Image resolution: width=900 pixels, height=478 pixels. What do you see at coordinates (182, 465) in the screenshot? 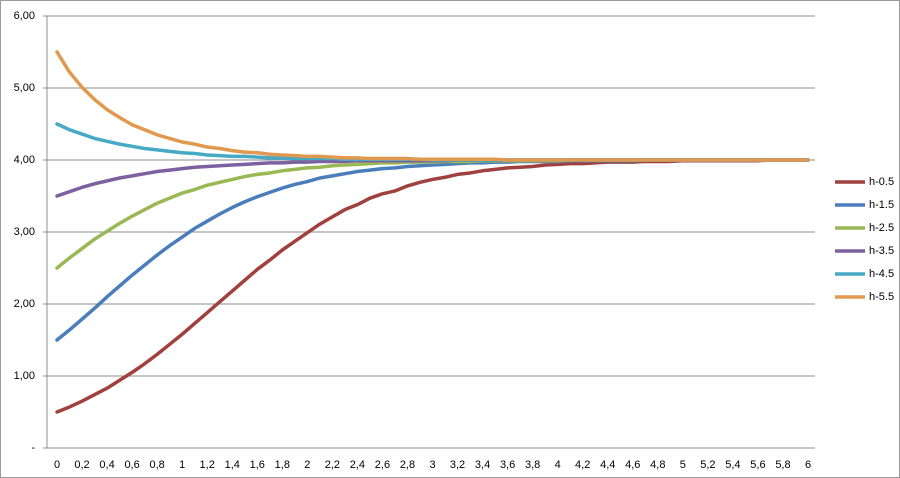
I see `x-tick-label: 1` at bounding box center [182, 465].